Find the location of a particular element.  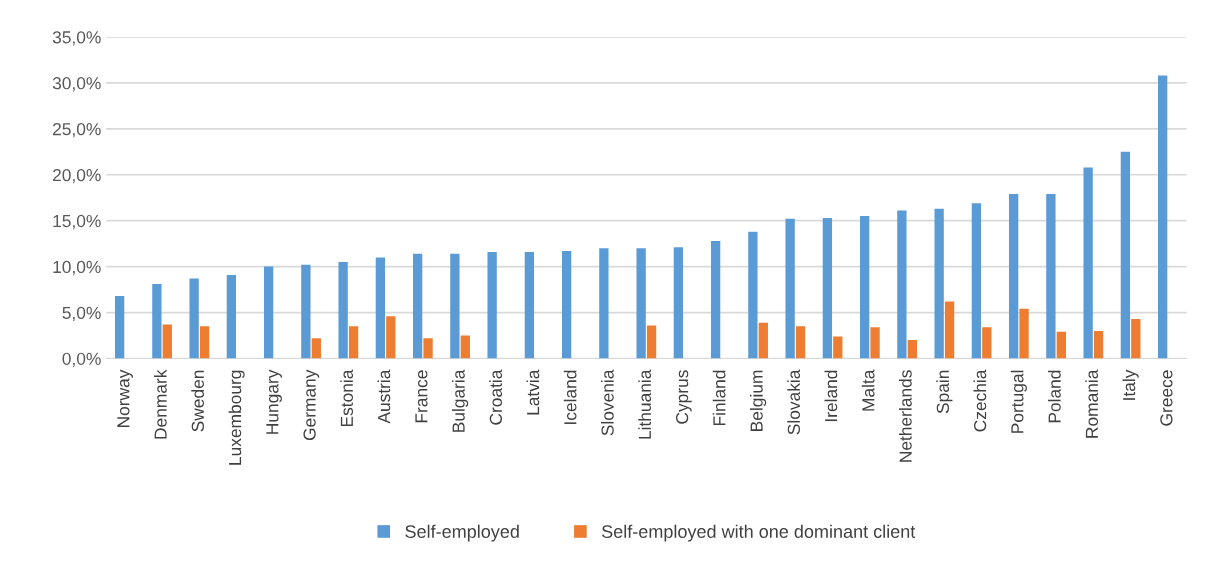

x-tick-label: Cyprus is located at coordinates (683, 397).